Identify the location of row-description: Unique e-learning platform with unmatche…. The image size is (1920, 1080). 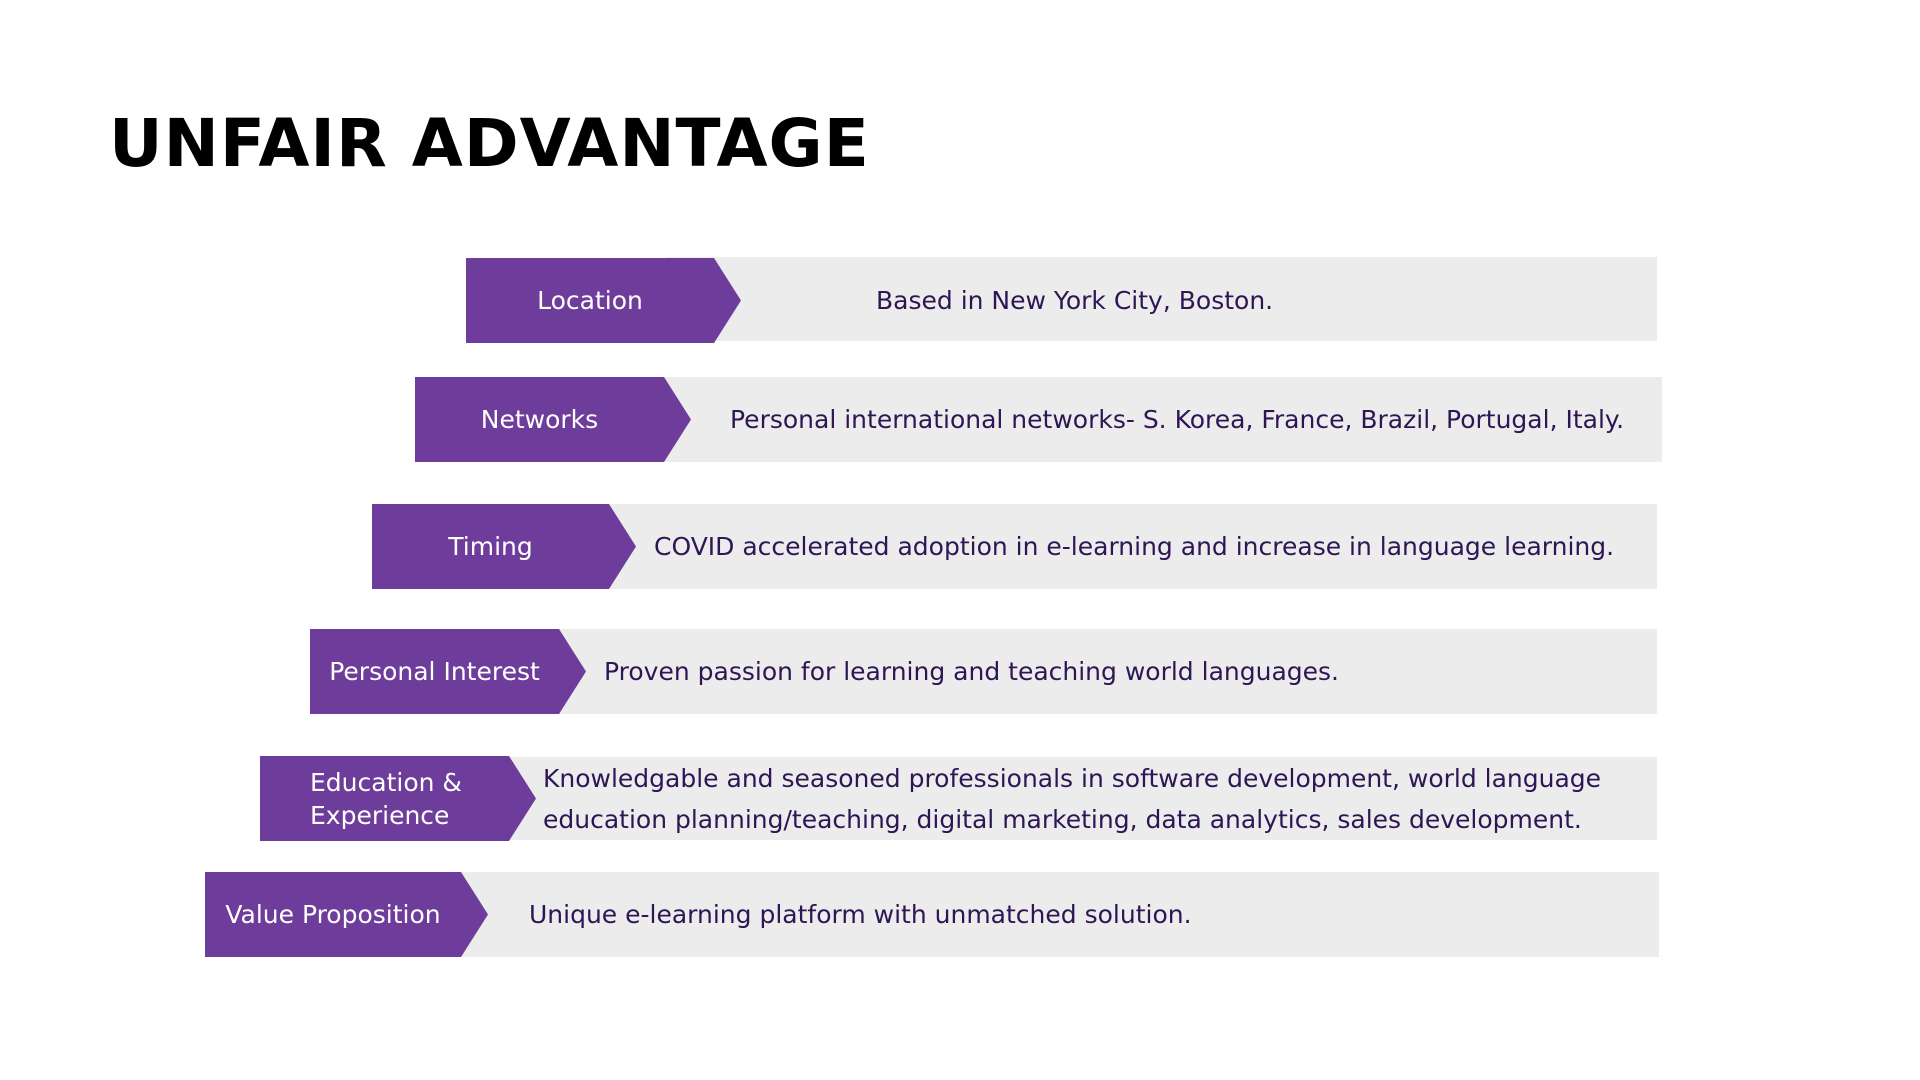
(860, 914).